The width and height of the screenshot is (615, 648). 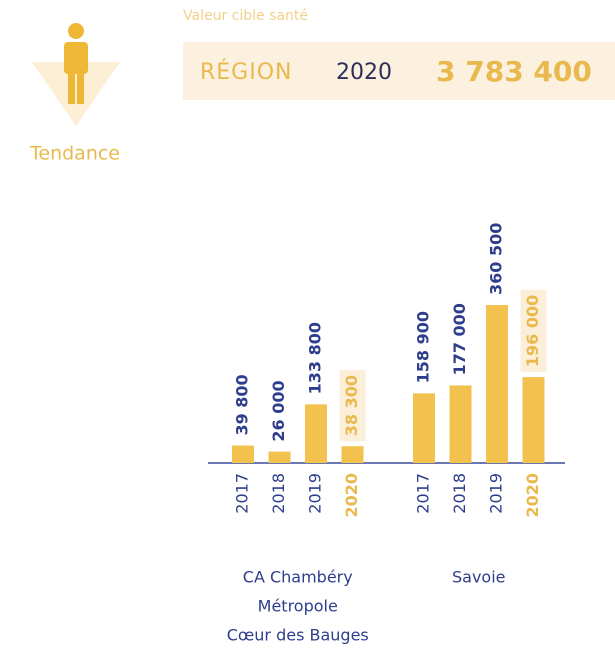 What do you see at coordinates (74, 154) in the screenshot?
I see `trend-label: Tendance` at bounding box center [74, 154].